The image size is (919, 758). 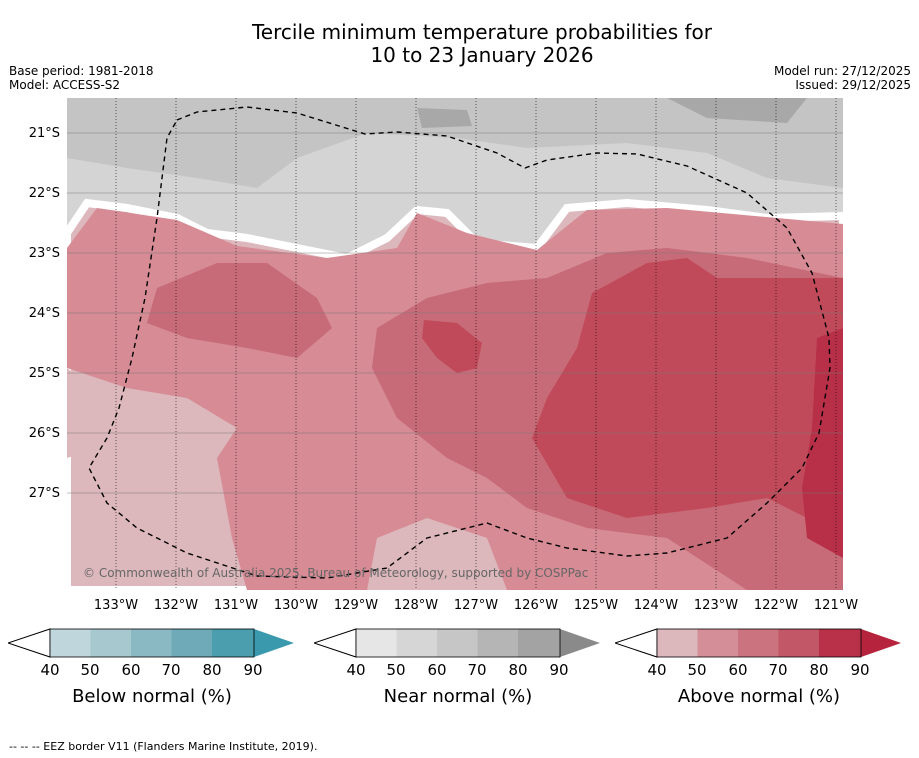 I want to click on near-normal-arrow-low, so click(x=335, y=643).